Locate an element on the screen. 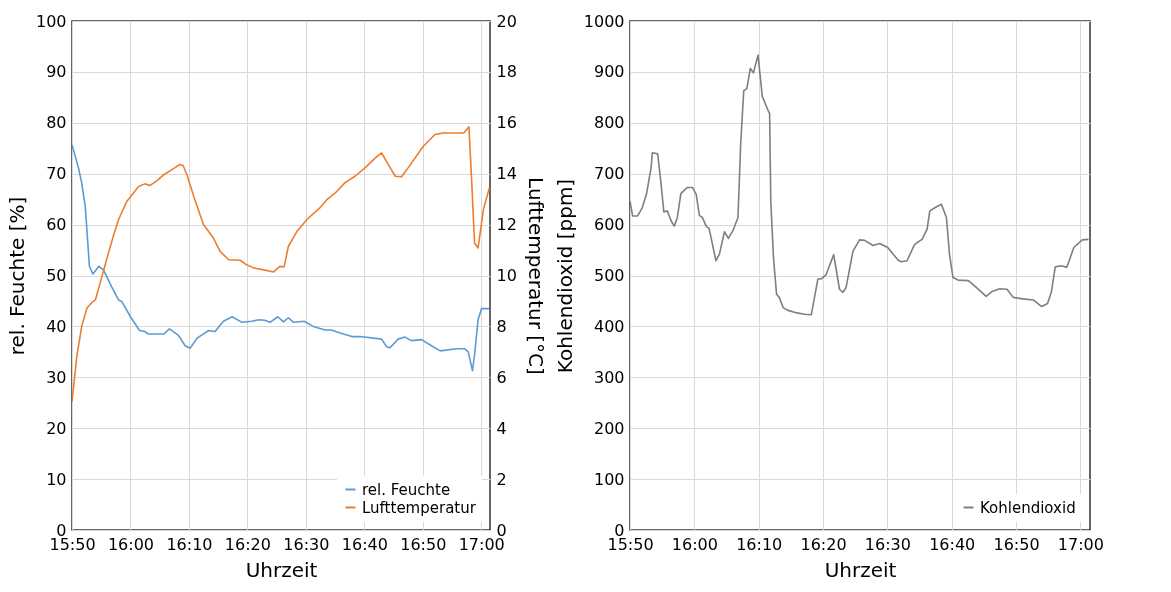 This screenshot has height=592, width=1171. y2-tick-label: 12 is located at coordinates (506, 225).